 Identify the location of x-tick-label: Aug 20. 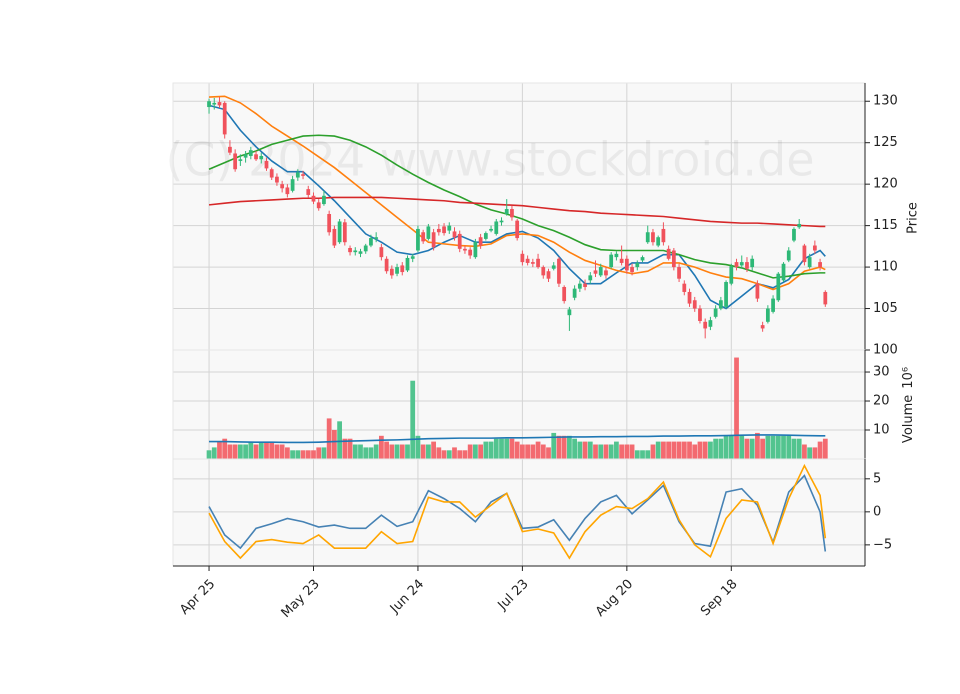
(614, 598).